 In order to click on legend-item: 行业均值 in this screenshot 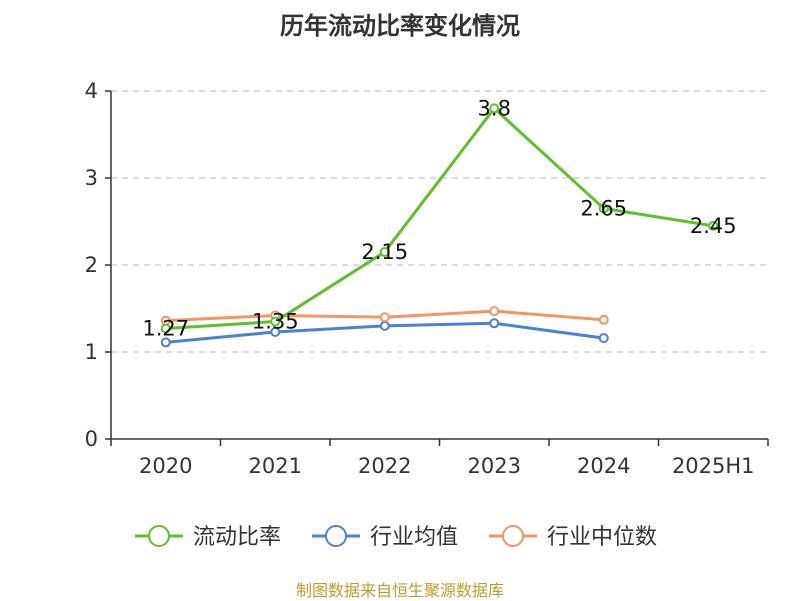, I will do `click(385, 537)`.